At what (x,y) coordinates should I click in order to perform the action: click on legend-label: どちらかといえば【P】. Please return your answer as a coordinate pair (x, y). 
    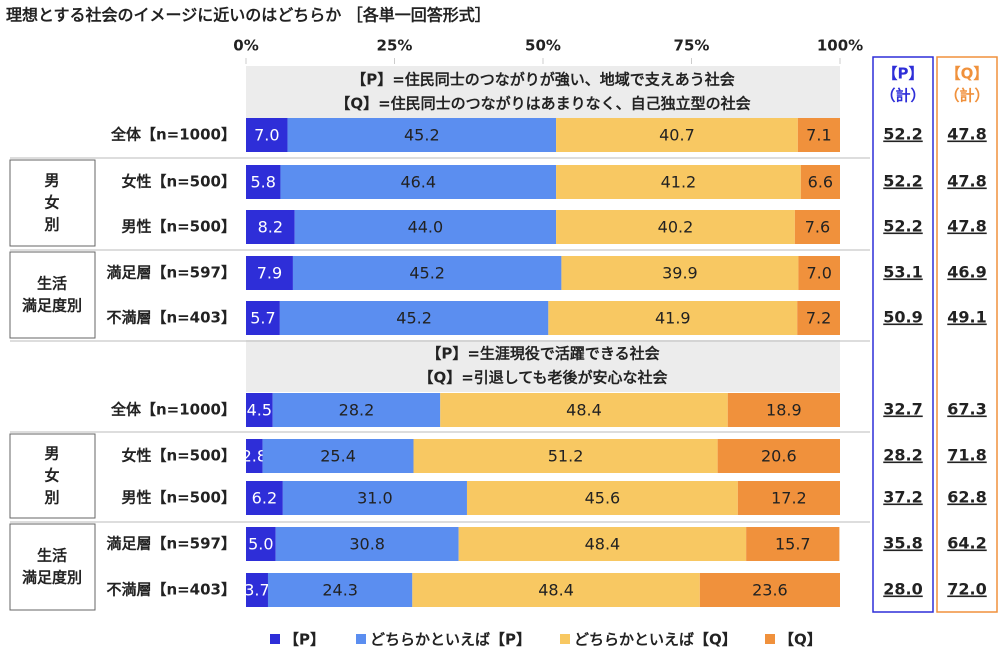
    Looking at the image, I should click on (450, 640).